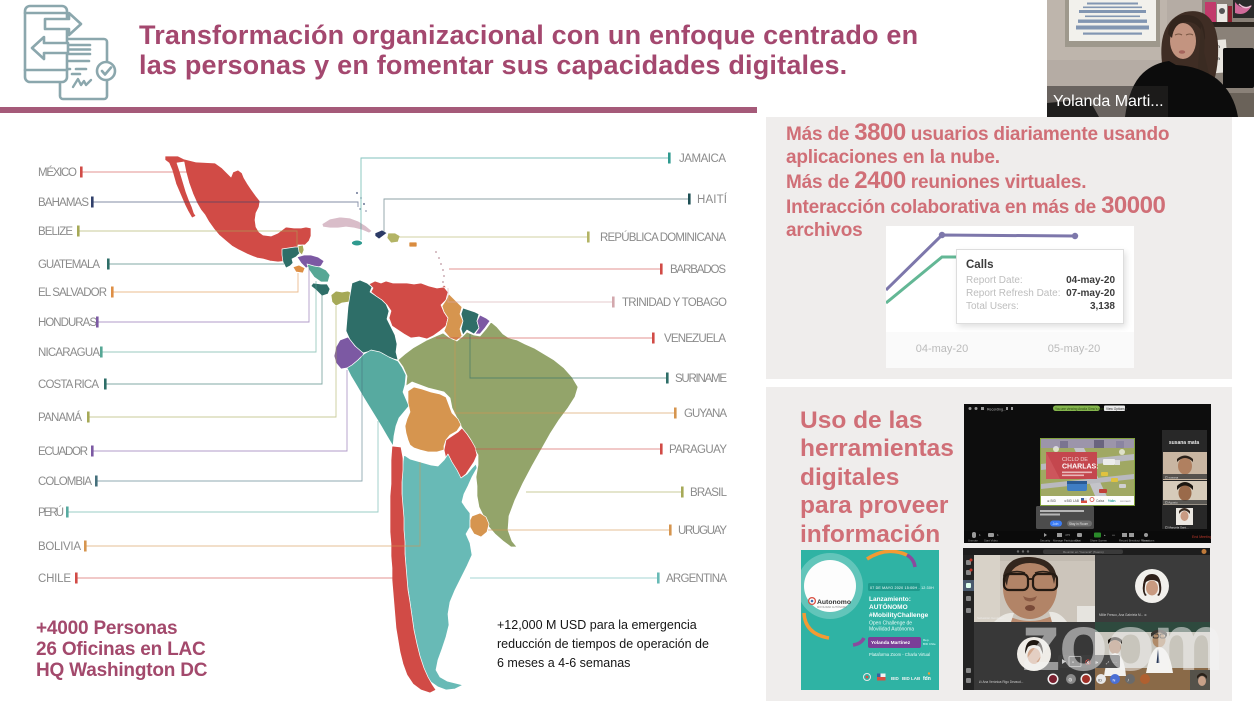 The image size is (1254, 701). Describe the element at coordinates (709, 493) in the screenshot. I see `svg-text: BRASIL` at that location.